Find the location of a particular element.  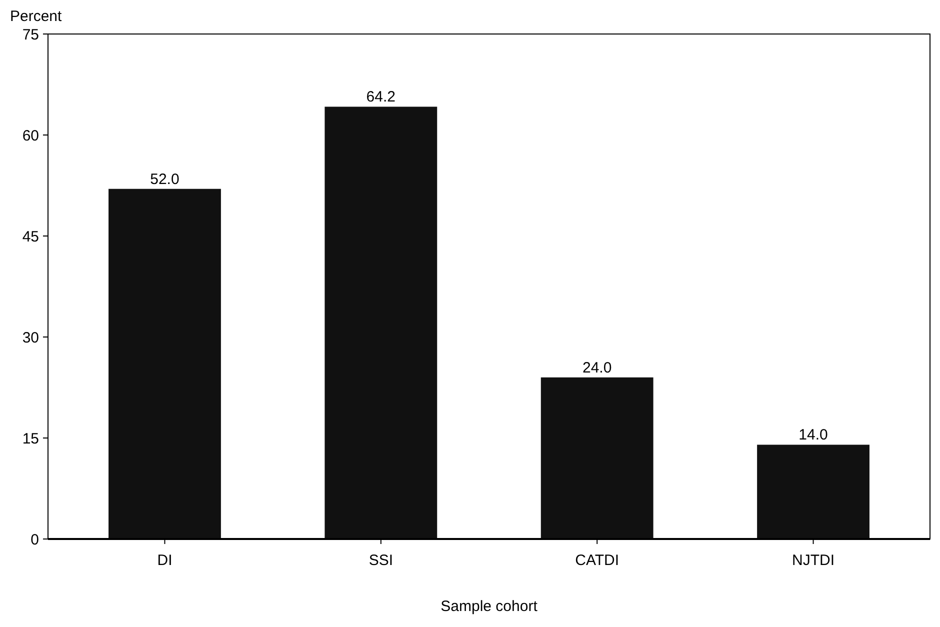

x-axis-title: Sample cohort is located at coordinates (489, 606).